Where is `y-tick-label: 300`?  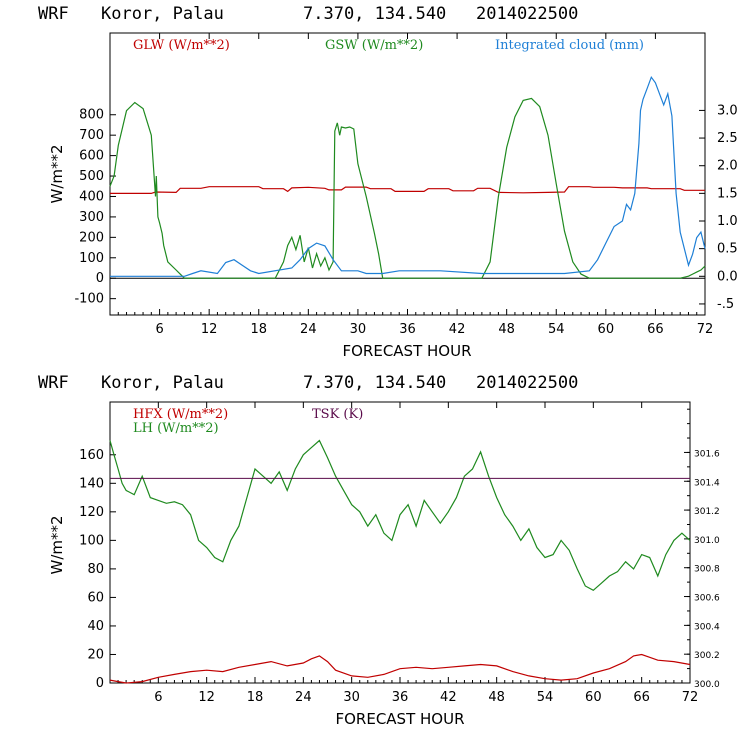 y-tick-label: 300 is located at coordinates (91, 217).